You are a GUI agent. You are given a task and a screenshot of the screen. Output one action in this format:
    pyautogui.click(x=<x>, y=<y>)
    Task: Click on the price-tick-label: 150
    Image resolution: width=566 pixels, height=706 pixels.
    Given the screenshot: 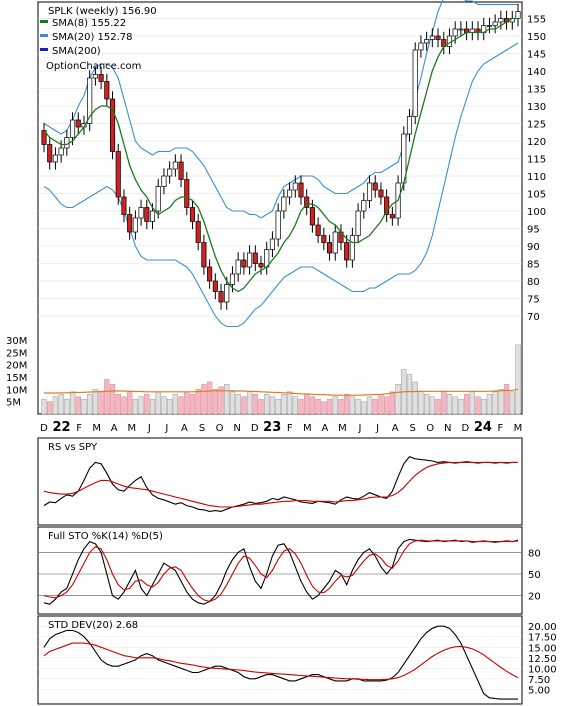 What is the action you would take?
    pyautogui.click(x=536, y=37)
    